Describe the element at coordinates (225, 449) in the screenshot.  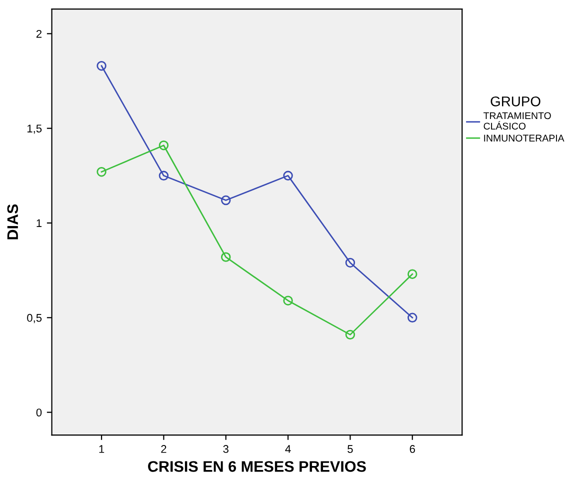
I see `x-tick-label: 3` at that location.